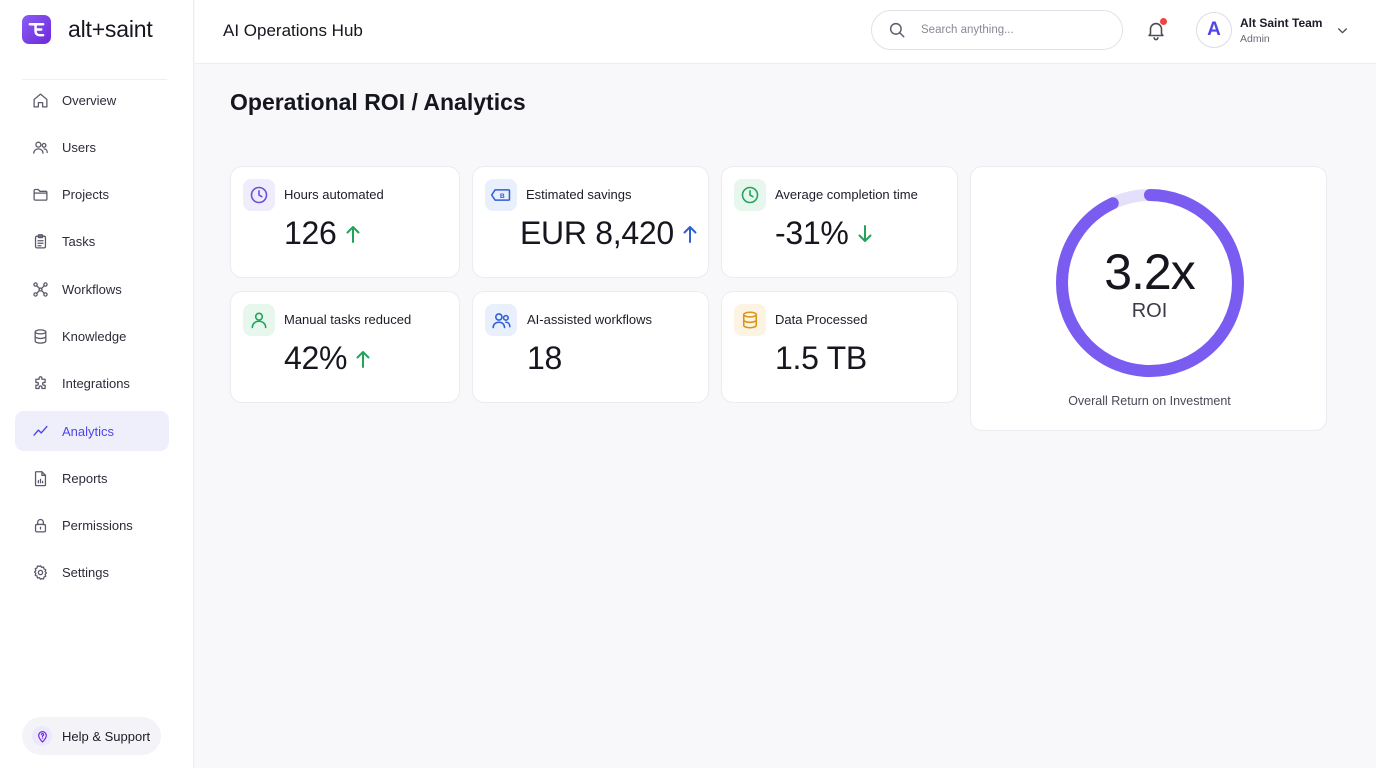 This screenshot has width=1376, height=768. I want to click on lock-icon, so click(40, 526).